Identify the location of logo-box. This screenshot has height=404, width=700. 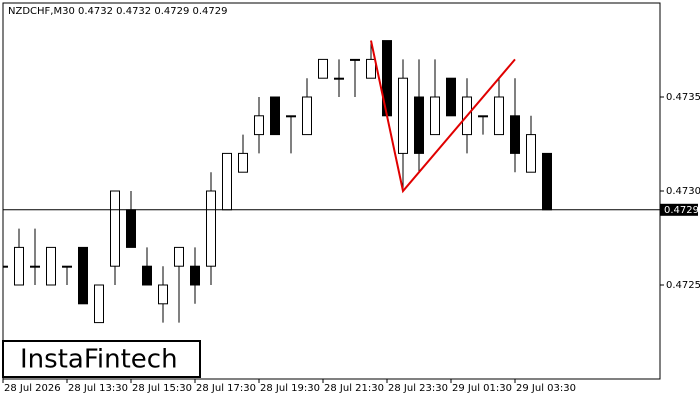
(101, 359).